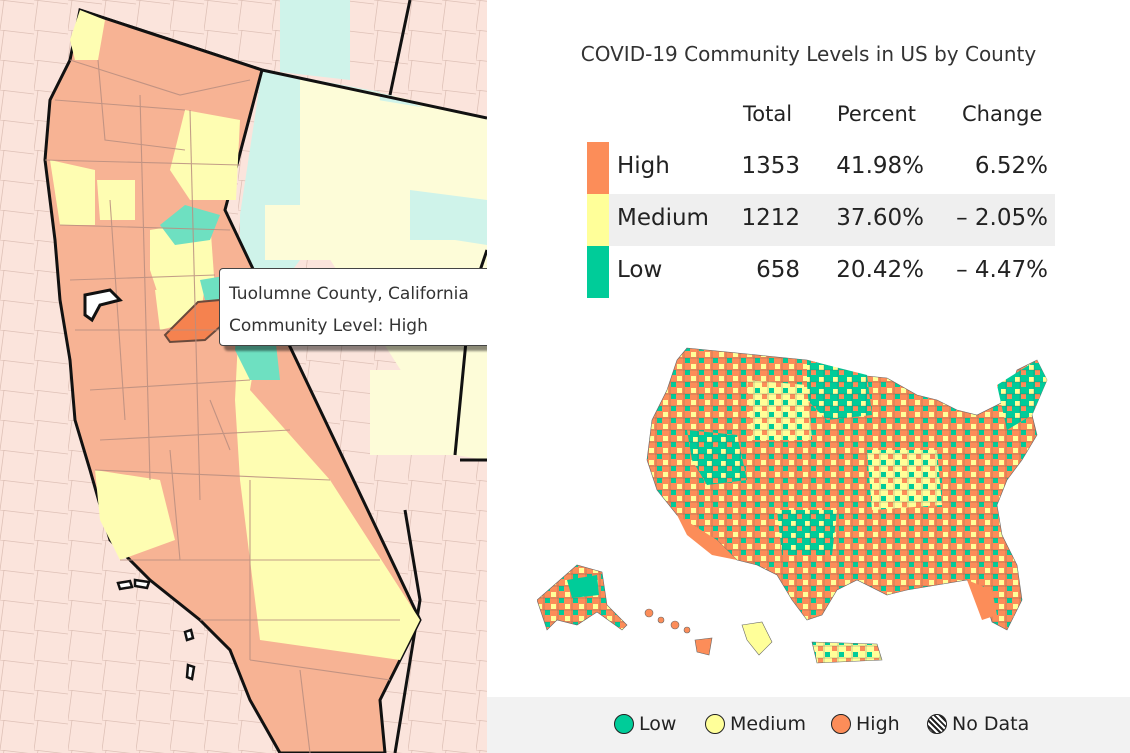 This screenshot has width=1130, height=753. I want to click on row-percent: 37.60%, so click(880, 218).